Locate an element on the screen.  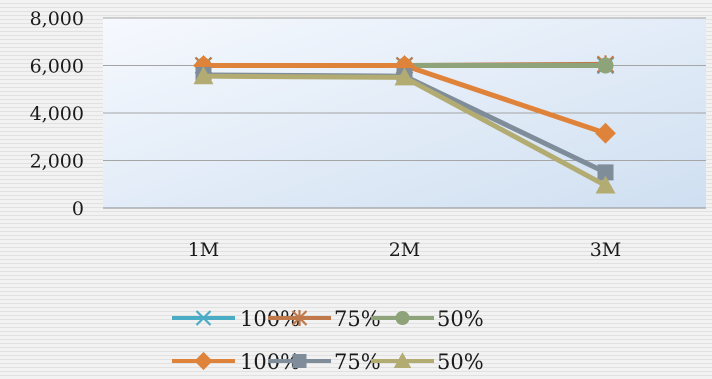
y-tick-label: 0 is located at coordinates (78, 209).